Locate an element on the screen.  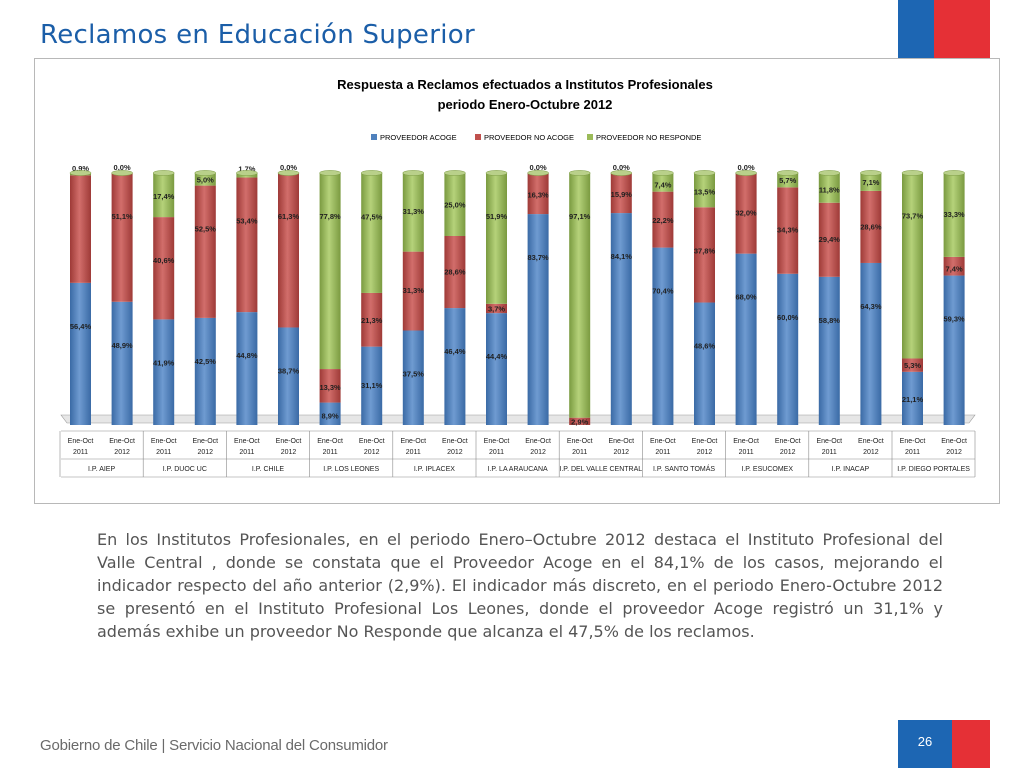
group-label-4: I.P. IPLACEX is located at coordinates (434, 469).